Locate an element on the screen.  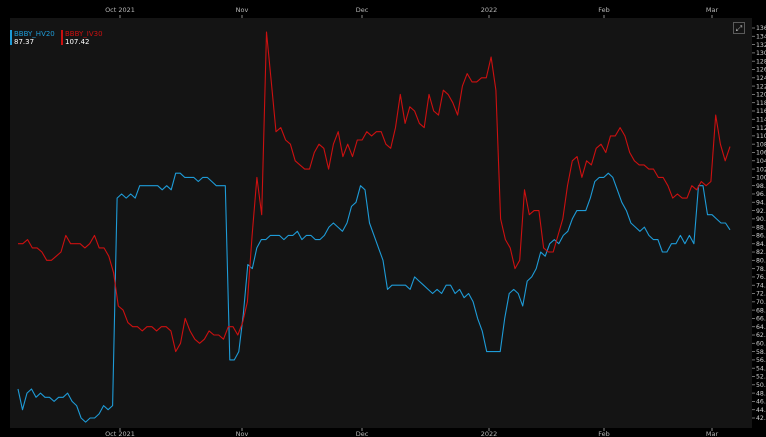
y-tick-label: 86.0 is located at coordinates (761, 236).